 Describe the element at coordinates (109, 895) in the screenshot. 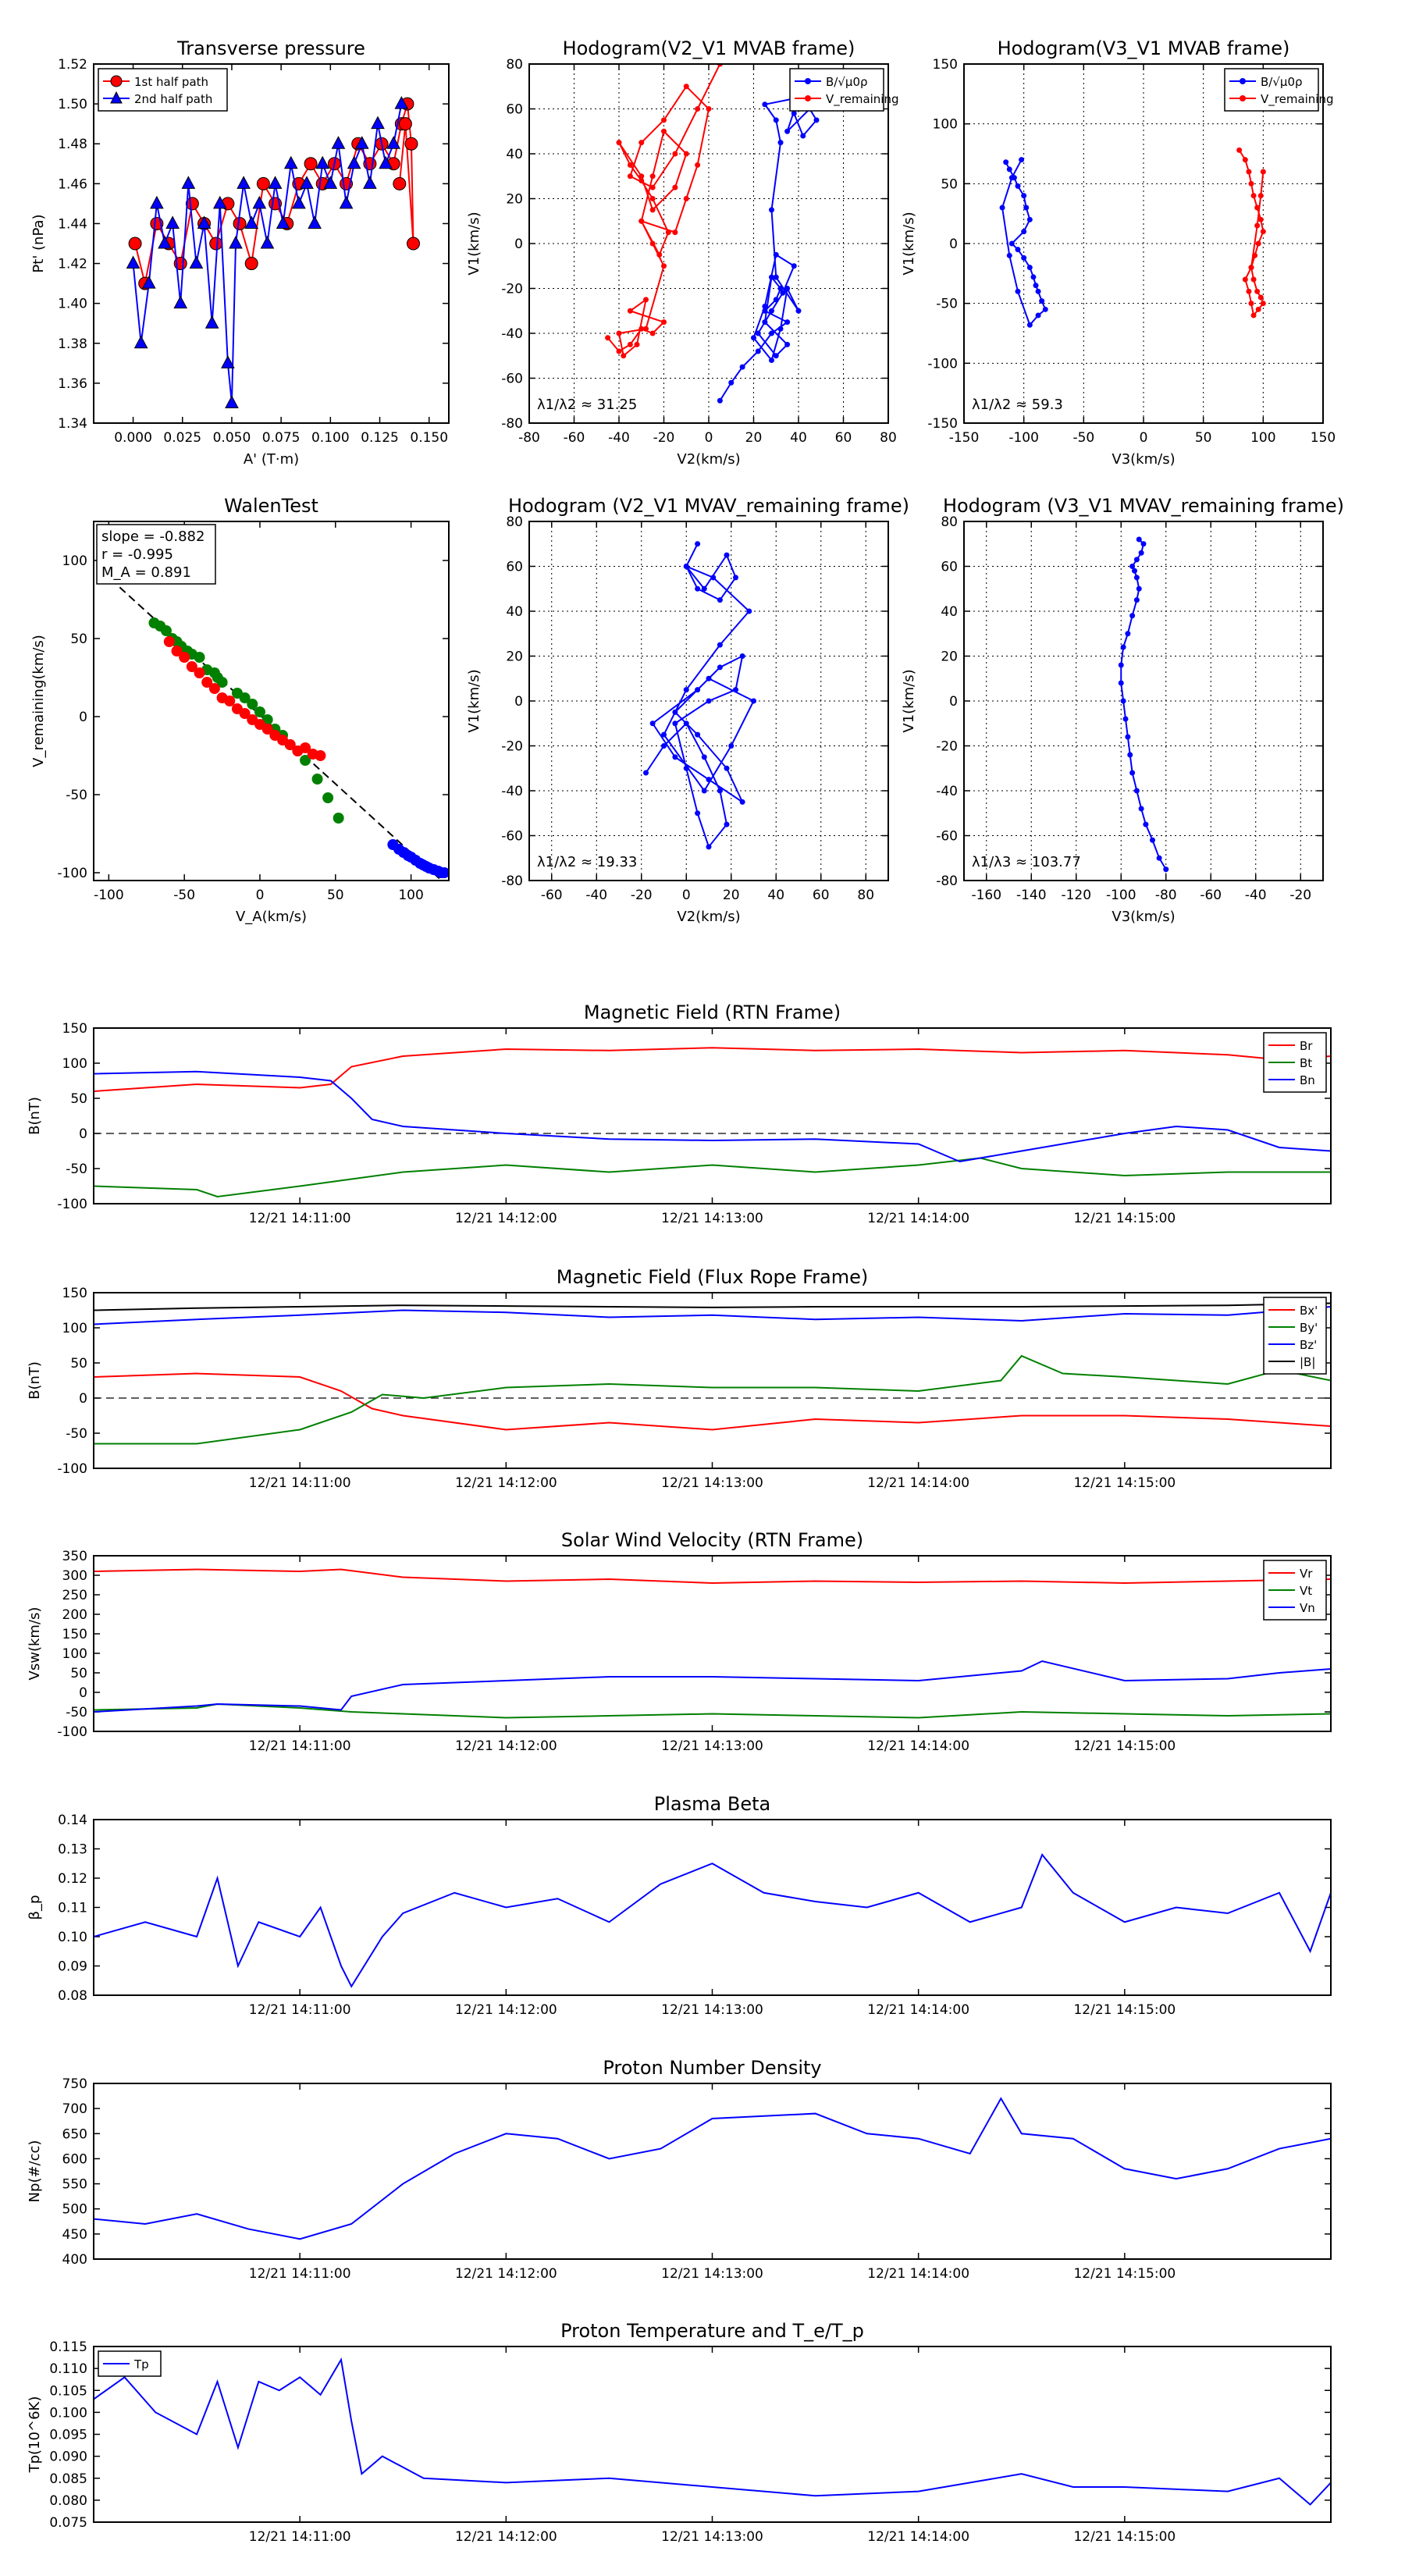

I see `x-tick-label: -100` at that location.